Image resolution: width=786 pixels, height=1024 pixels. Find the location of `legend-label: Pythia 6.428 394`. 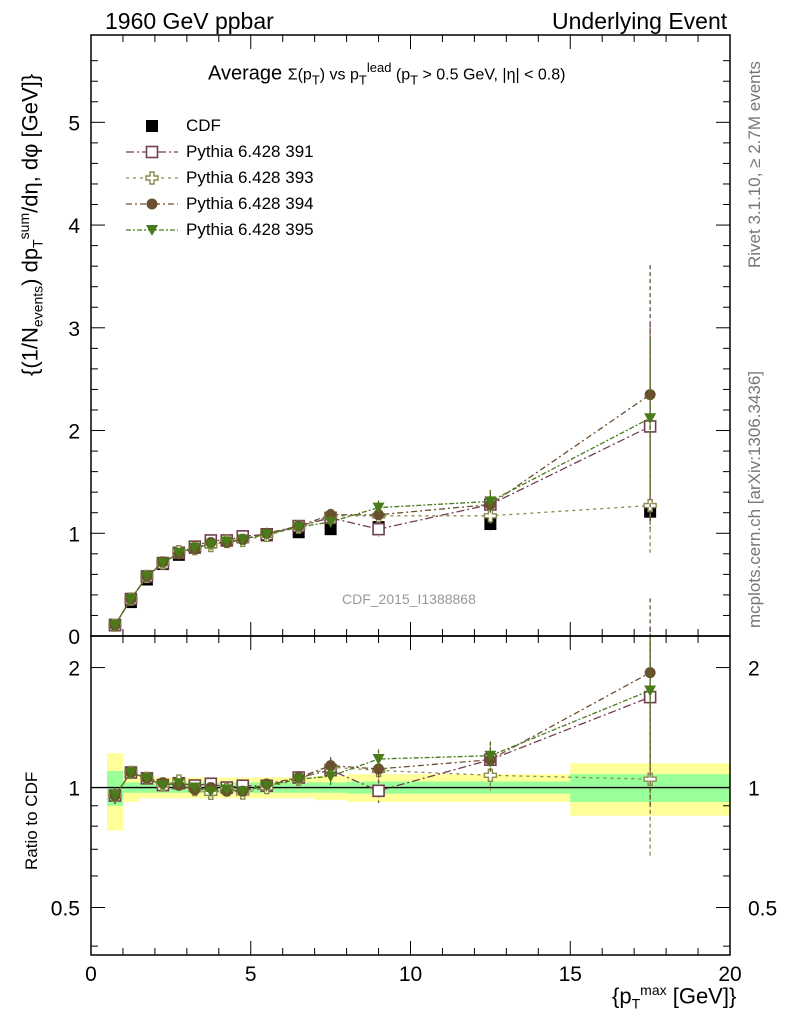

legend-label: Pythia 6.428 394 is located at coordinates (250, 203).